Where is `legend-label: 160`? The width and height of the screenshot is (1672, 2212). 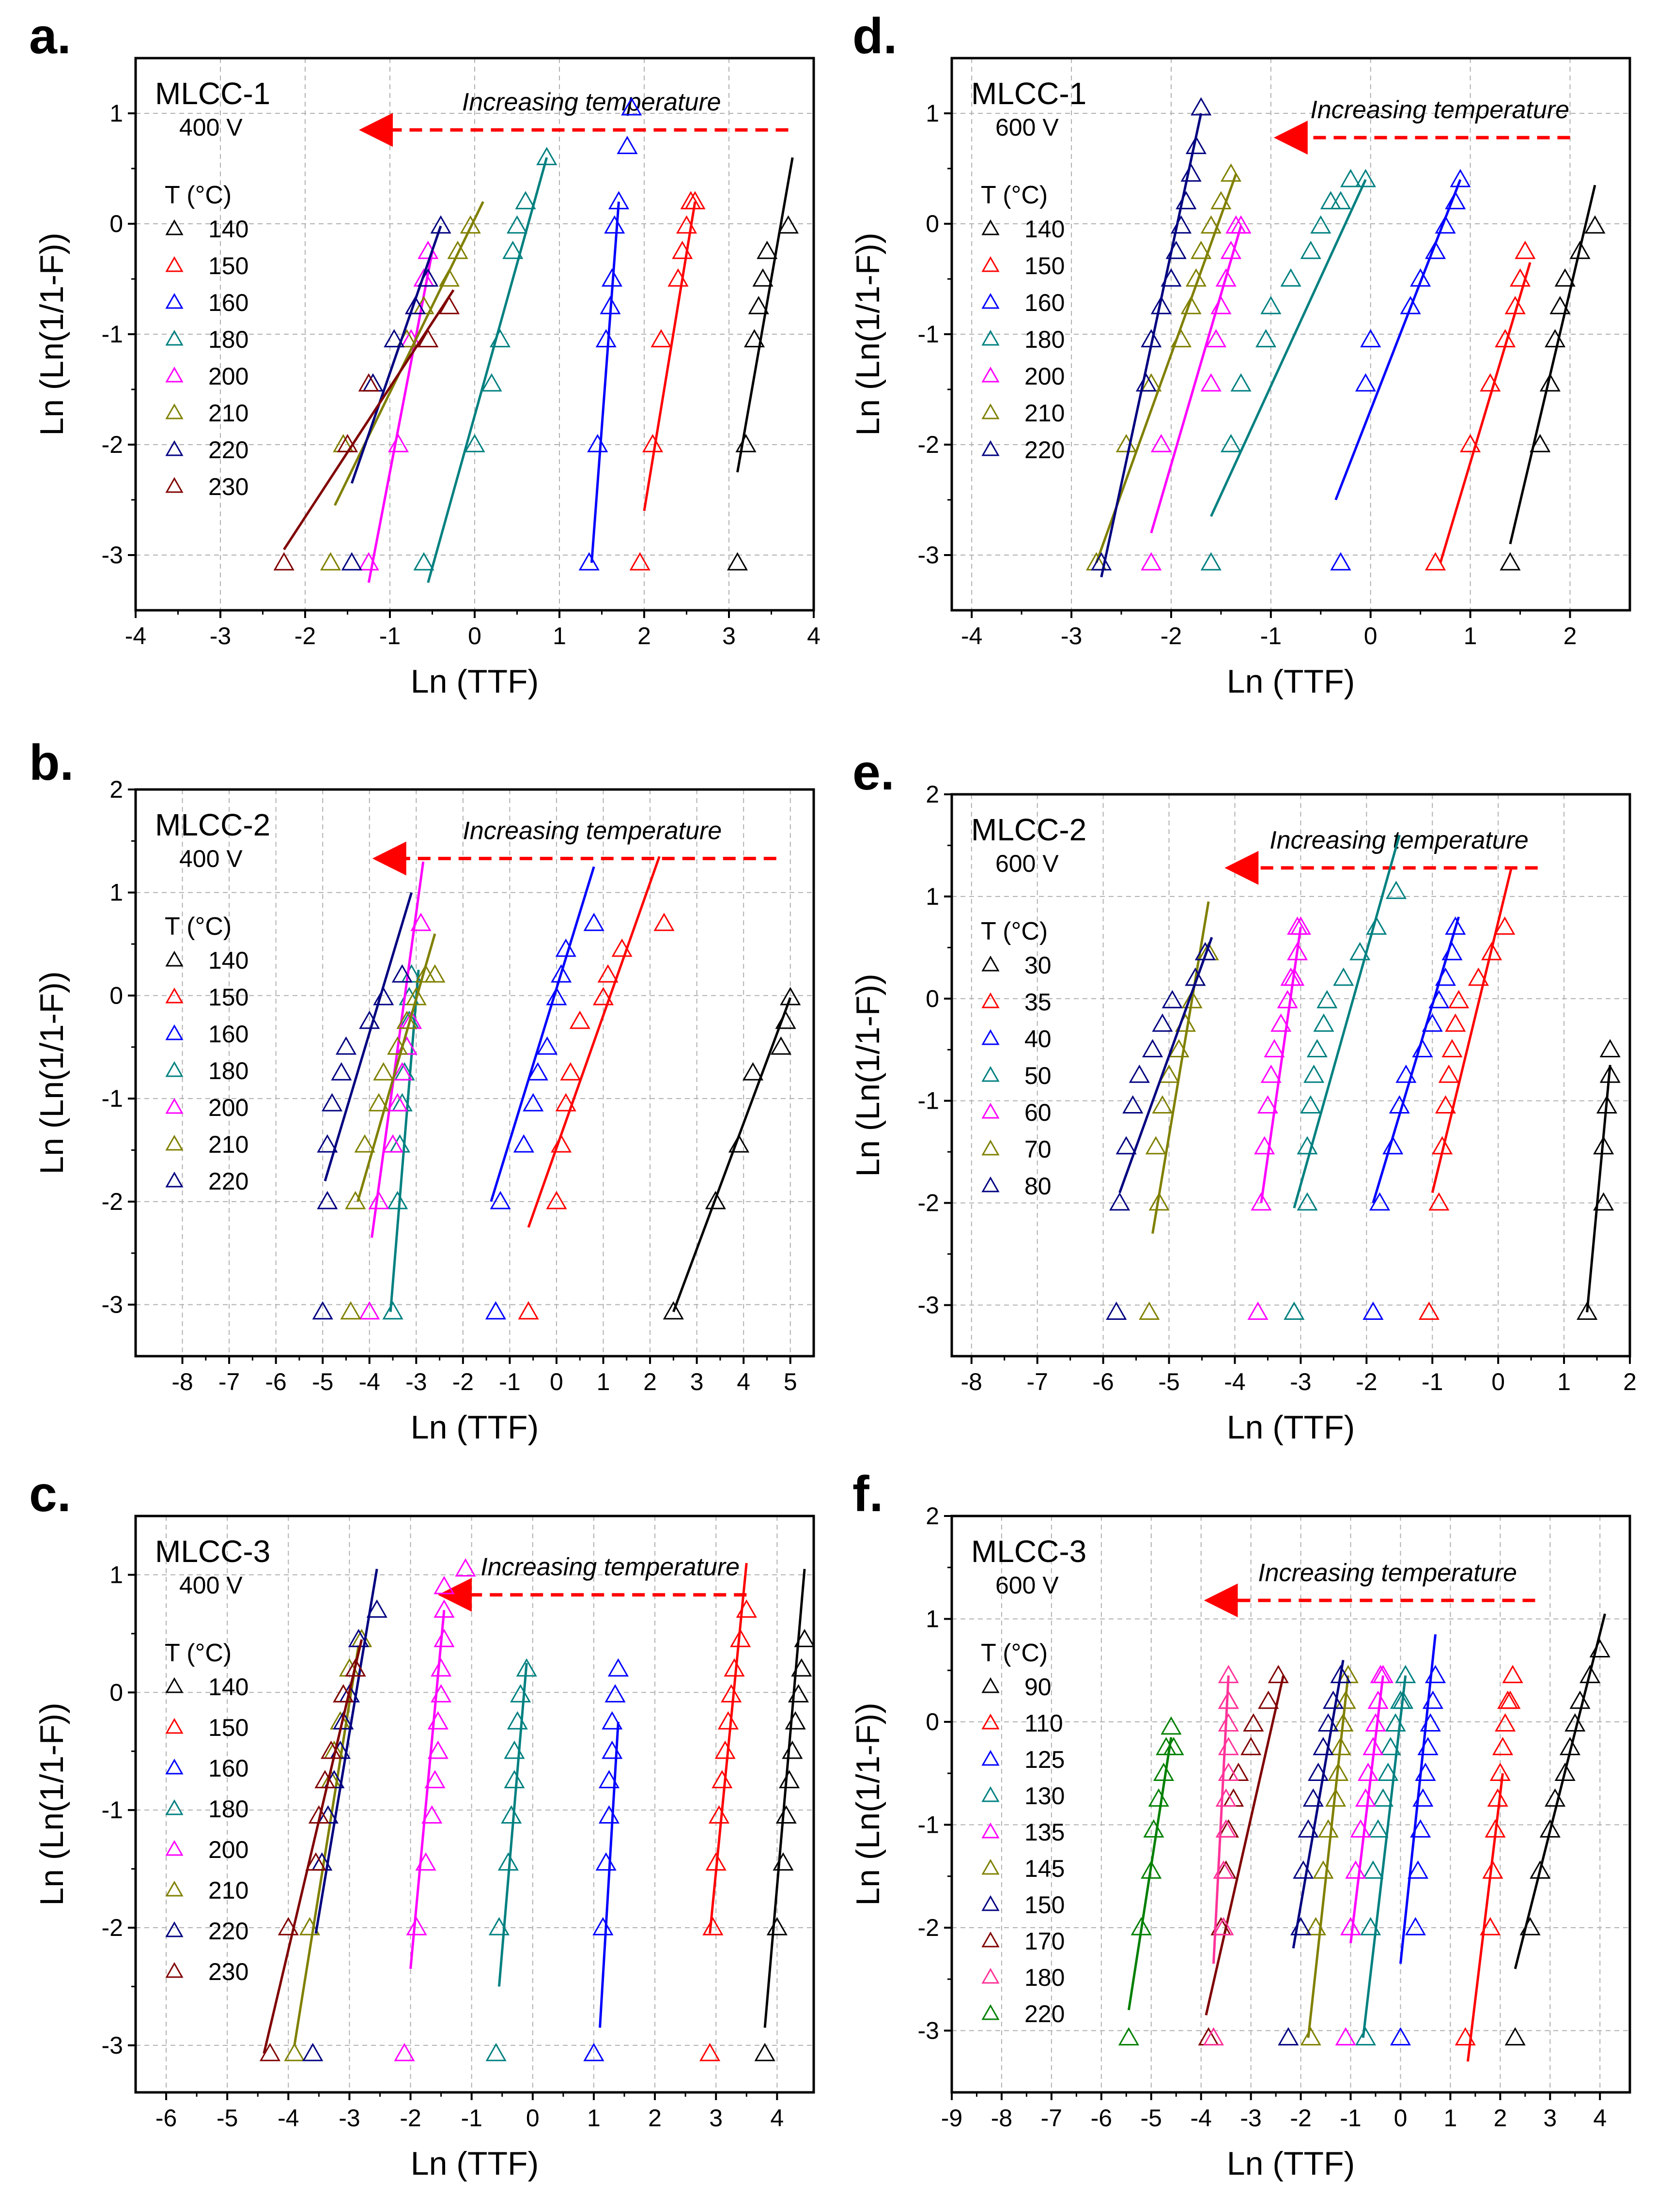
legend-label: 160 is located at coordinates (1044, 302).